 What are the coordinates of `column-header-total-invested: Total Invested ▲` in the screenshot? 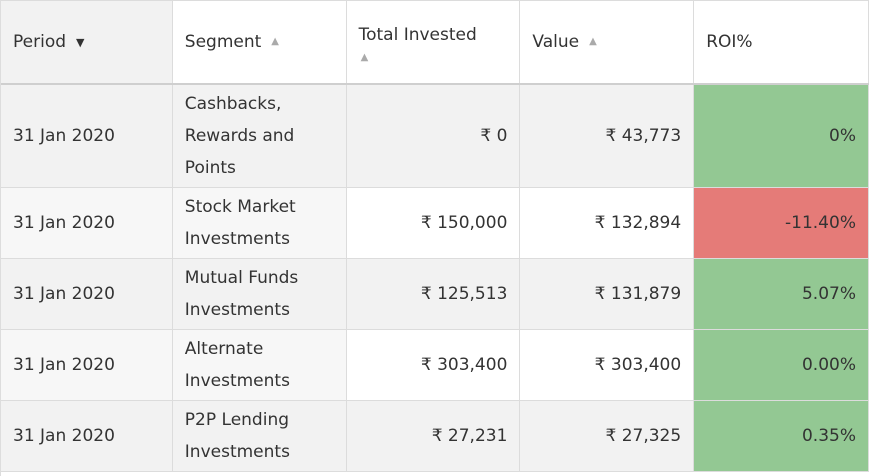 It's located at (434, 42).